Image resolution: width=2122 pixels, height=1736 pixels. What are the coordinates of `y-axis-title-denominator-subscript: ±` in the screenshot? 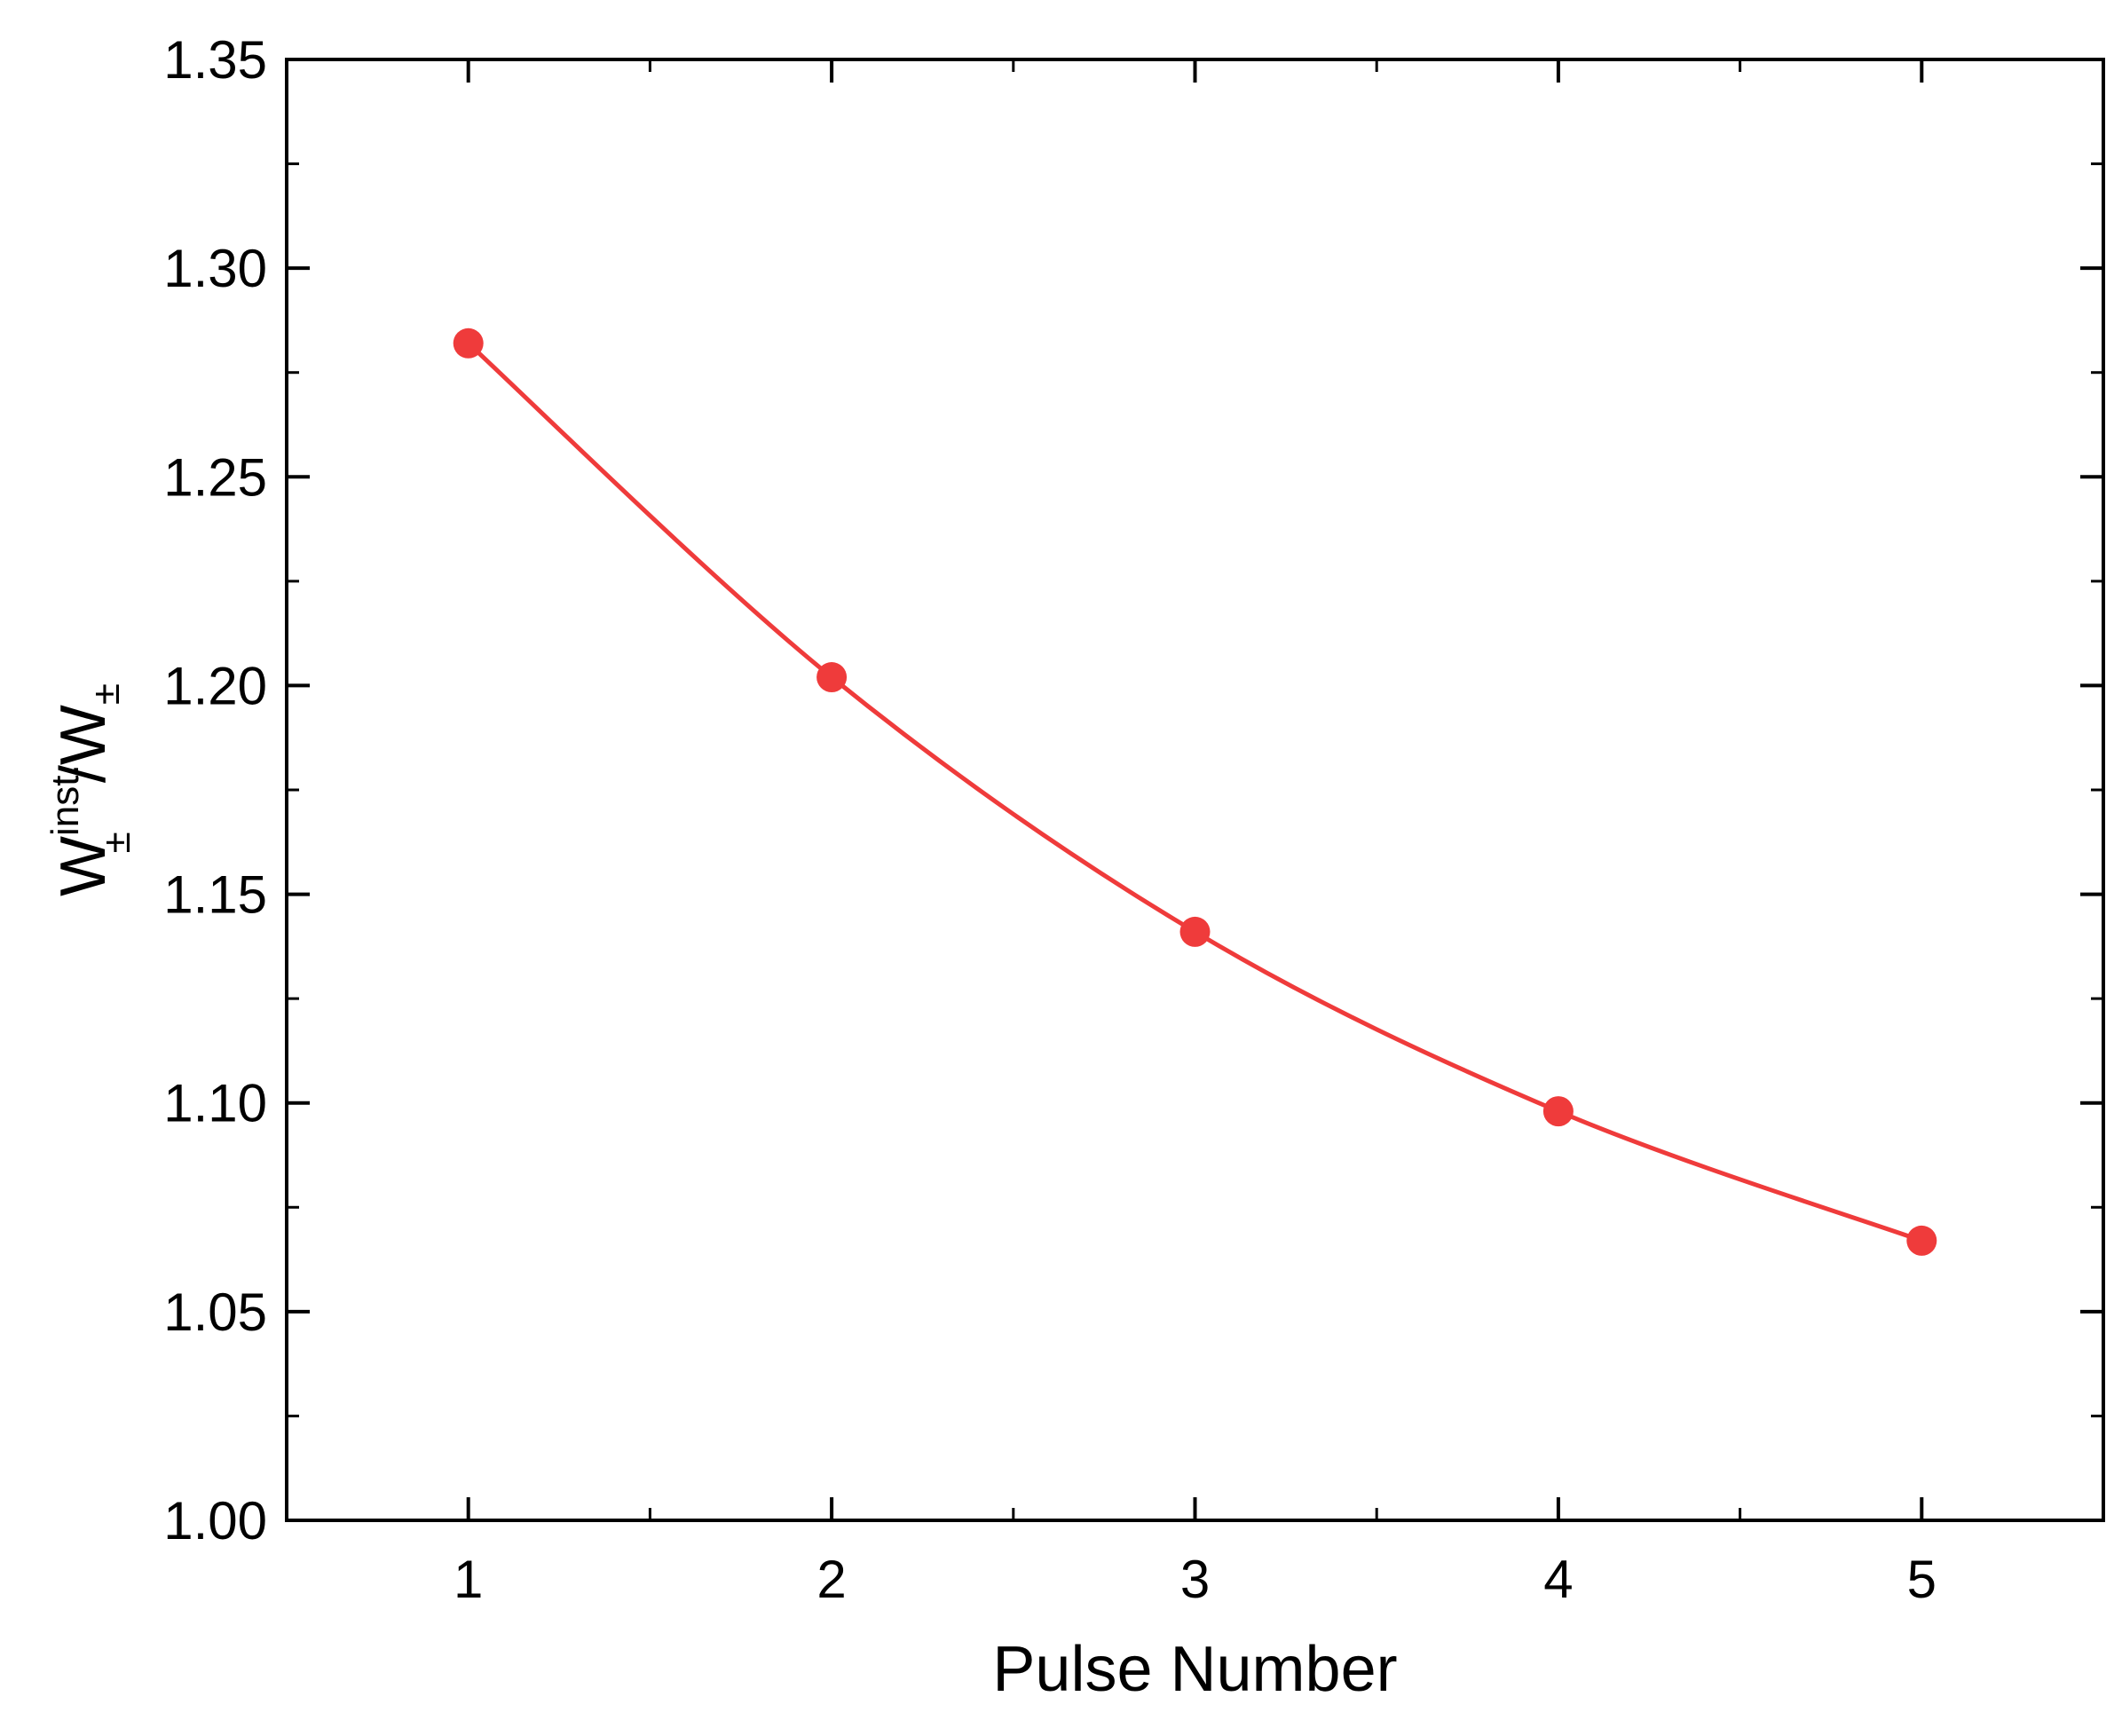 It's located at (106, 694).